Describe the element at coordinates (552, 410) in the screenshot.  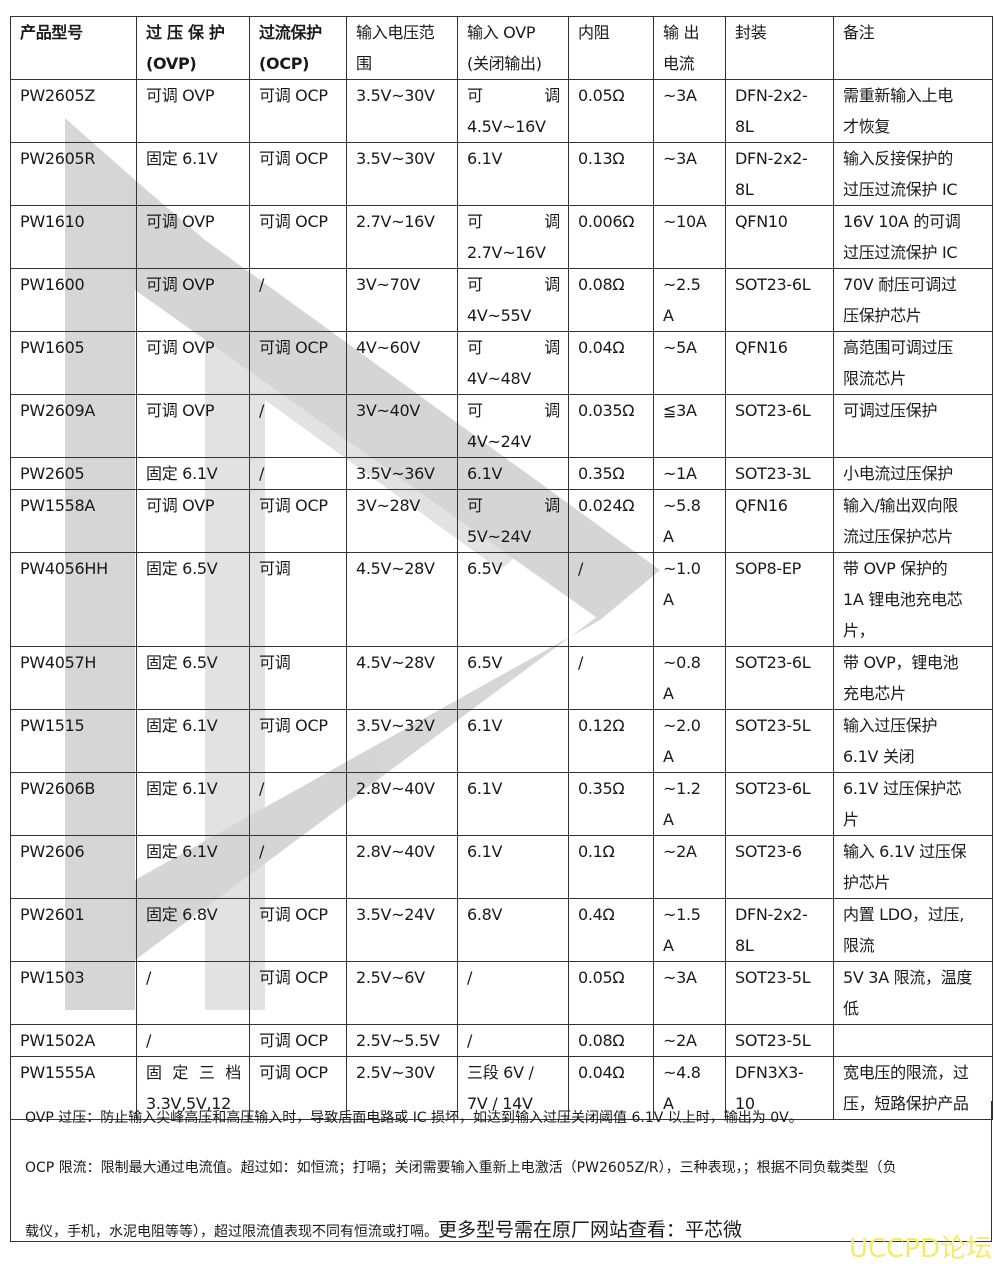
I see `cell-word: 调` at that location.